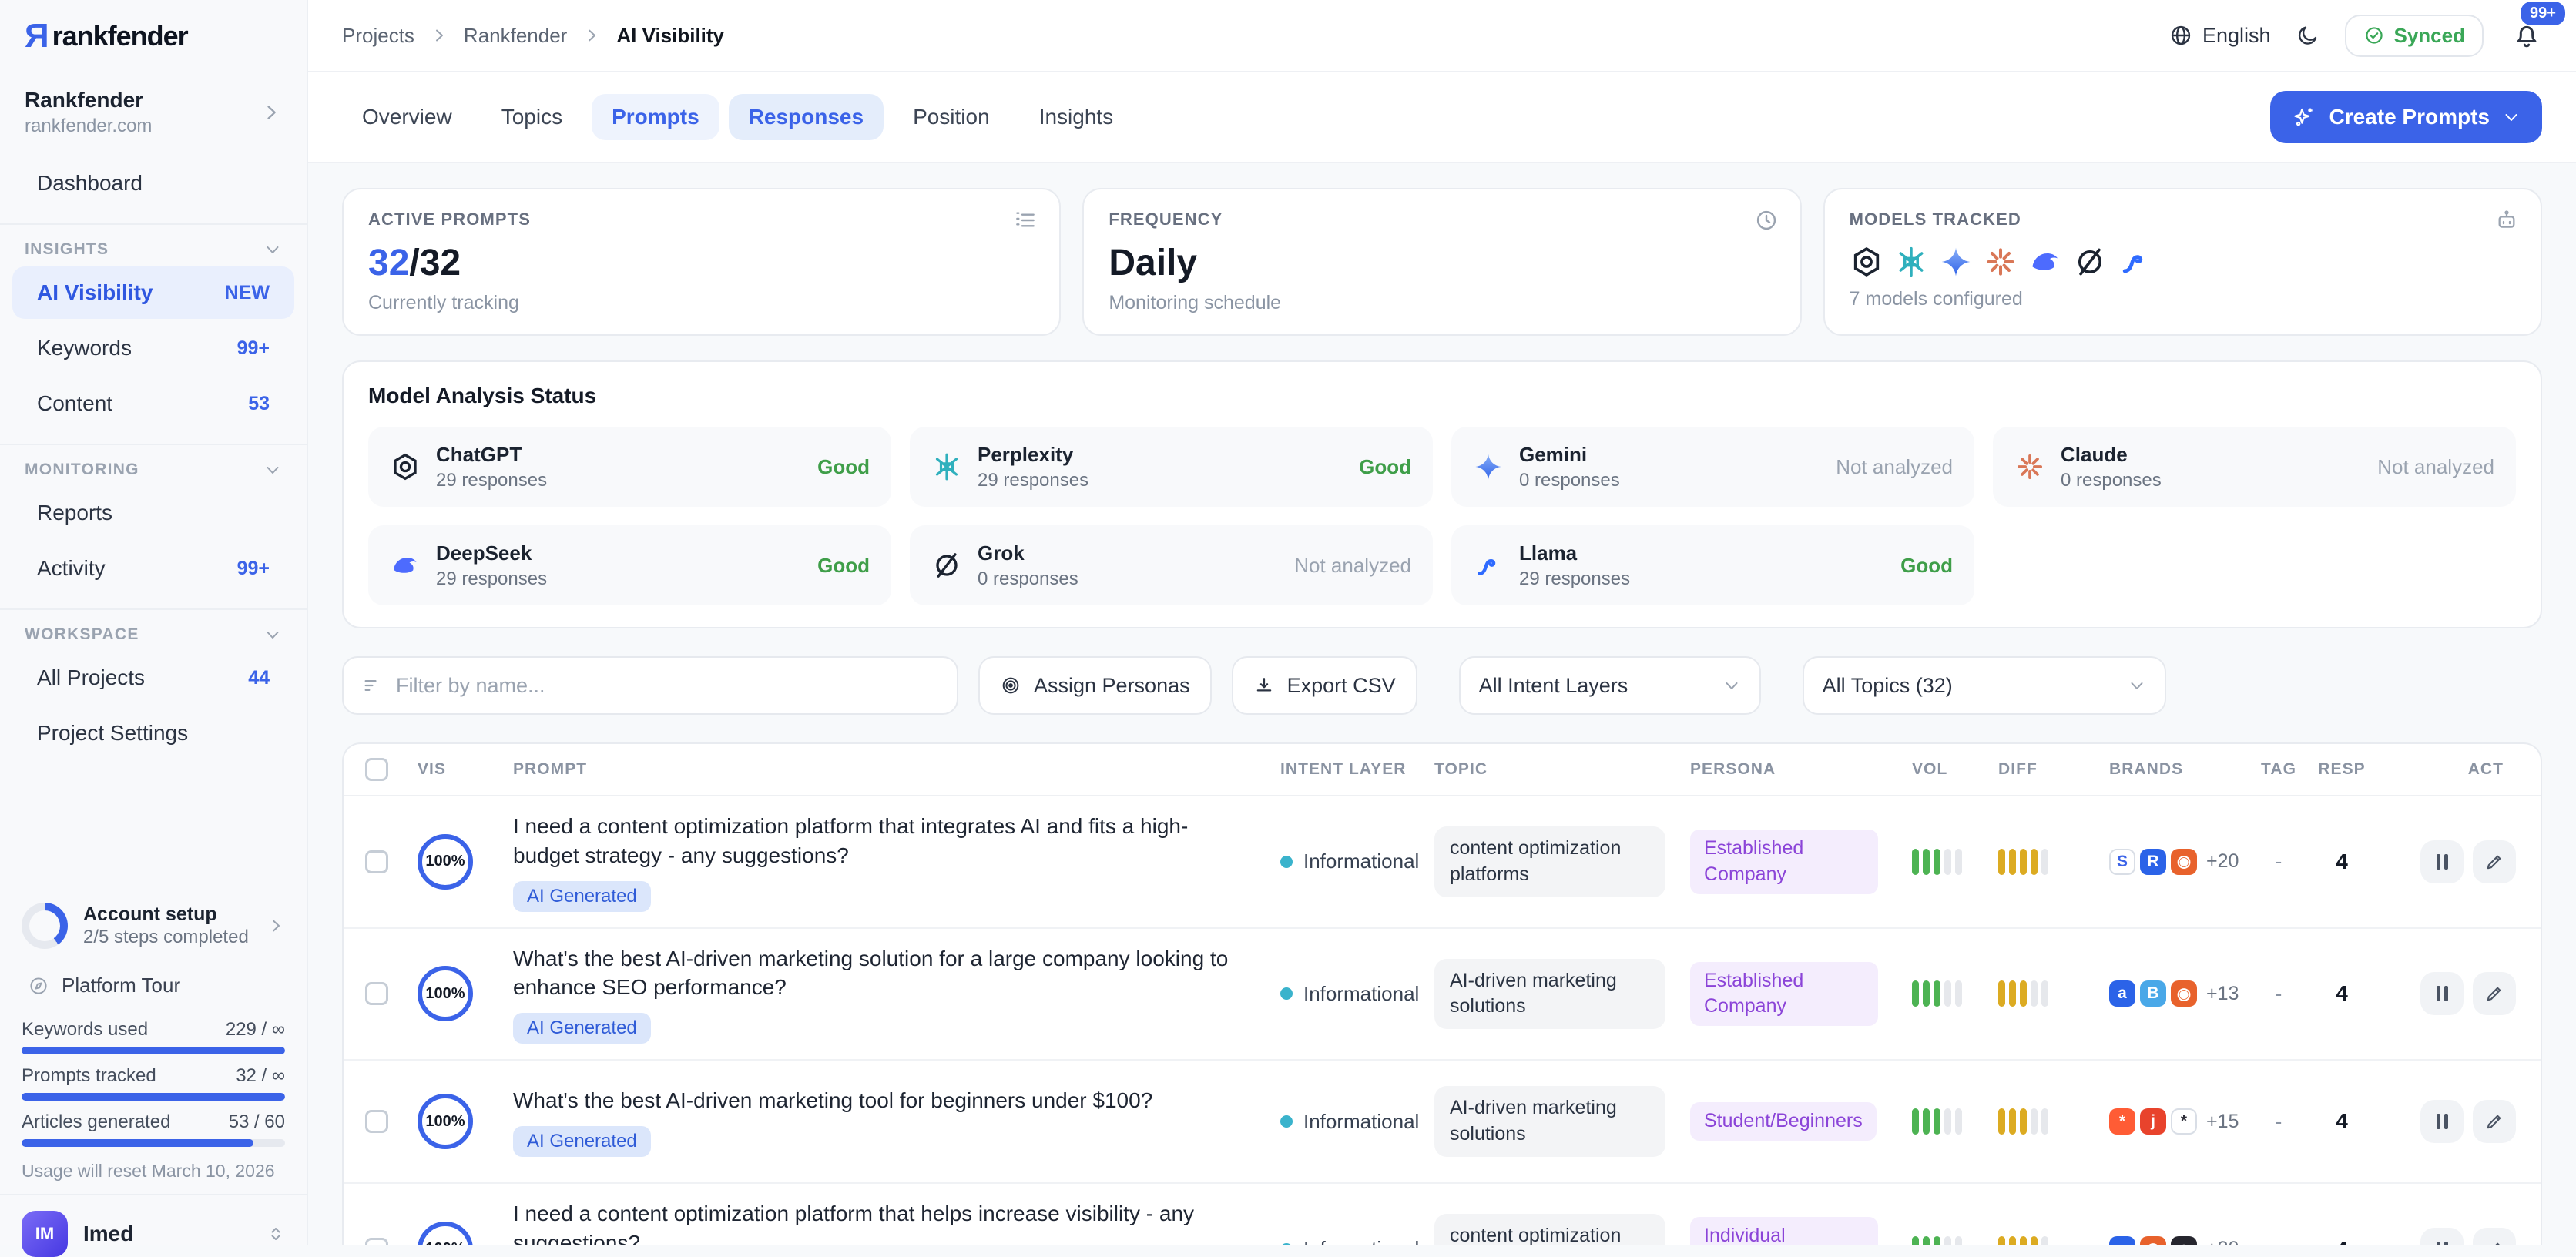 This screenshot has height=1257, width=2576. I want to click on topics-dropdown: All Topics (32), so click(1984, 686).